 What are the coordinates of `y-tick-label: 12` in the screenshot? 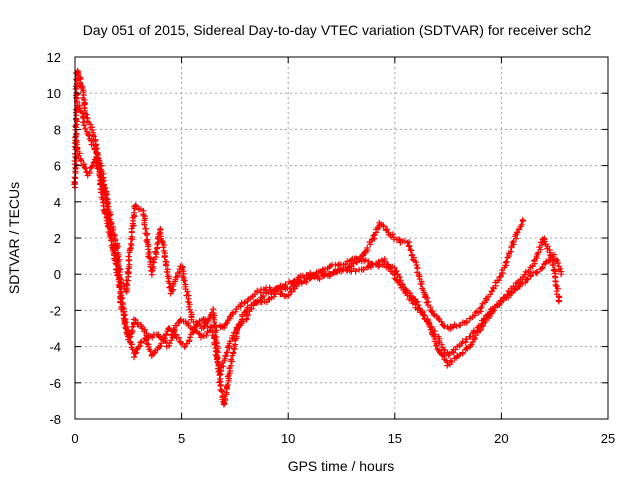 It's located at (54, 57).